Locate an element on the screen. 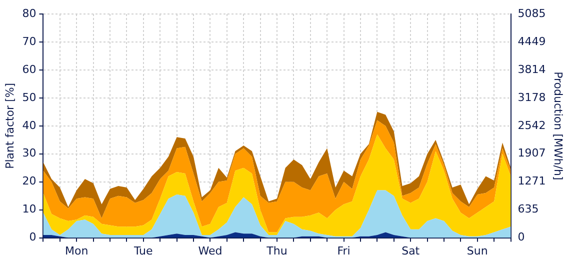 The width and height of the screenshot is (570, 263). y2-tick-label: 1907 is located at coordinates (532, 153).